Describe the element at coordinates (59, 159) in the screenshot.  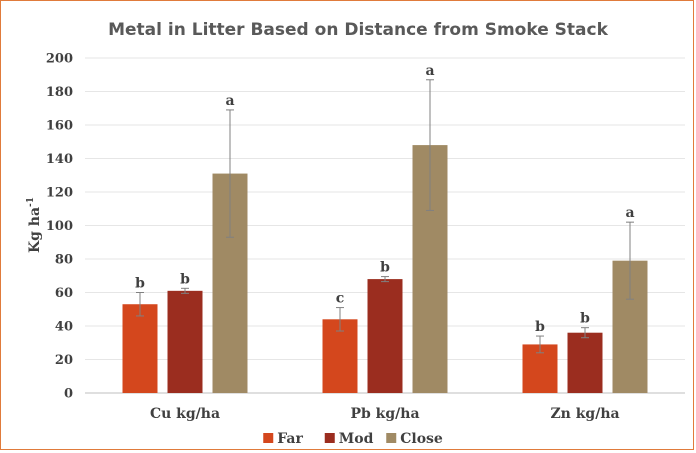
I see `y-tick-label: 140` at that location.